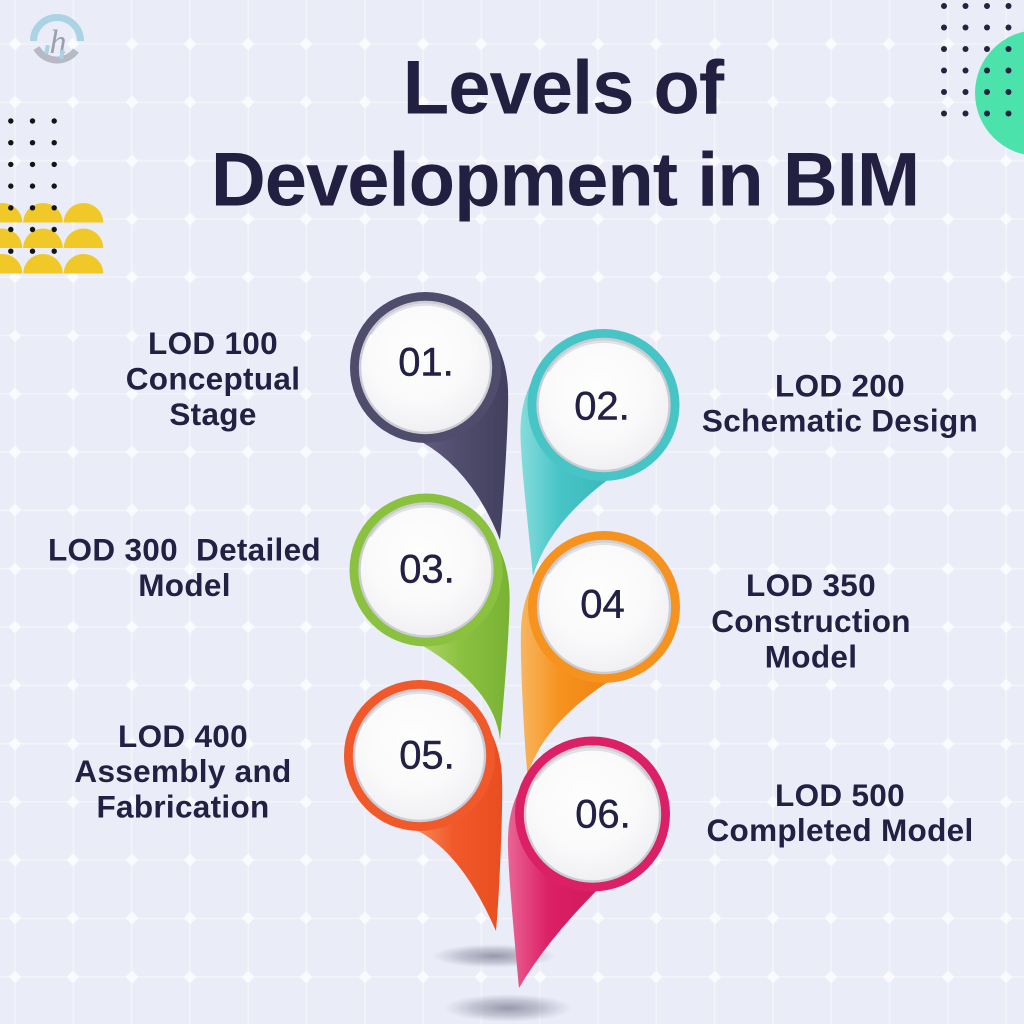  What do you see at coordinates (427, 570) in the screenshot?
I see `svg-text: 03.` at bounding box center [427, 570].